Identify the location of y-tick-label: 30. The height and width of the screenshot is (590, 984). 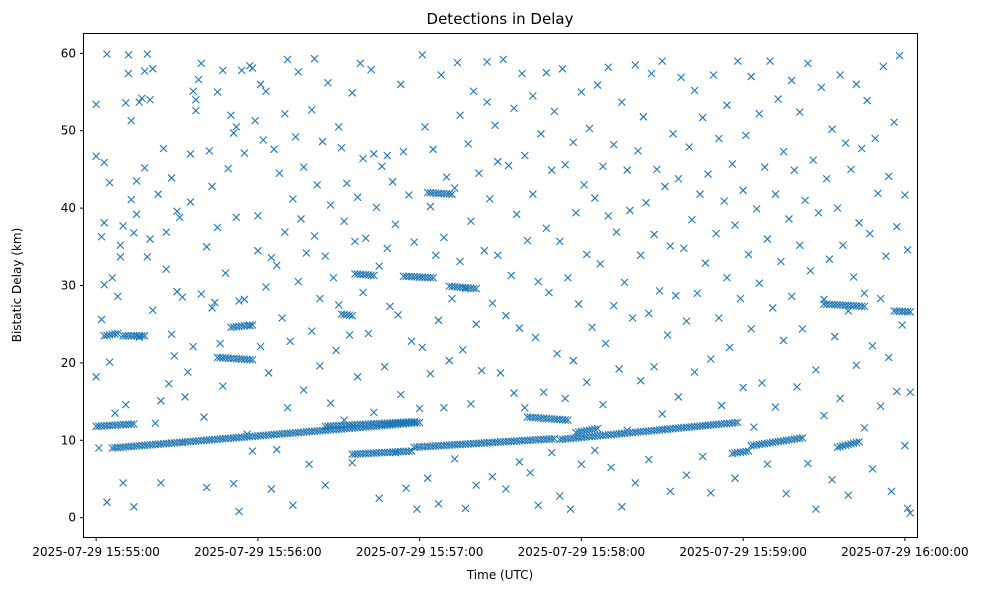
(68, 286).